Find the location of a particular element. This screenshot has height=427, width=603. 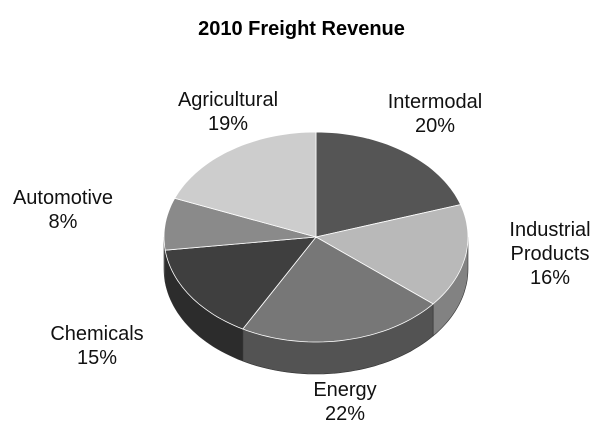

category-label: Industrial Products is located at coordinates (550, 242).